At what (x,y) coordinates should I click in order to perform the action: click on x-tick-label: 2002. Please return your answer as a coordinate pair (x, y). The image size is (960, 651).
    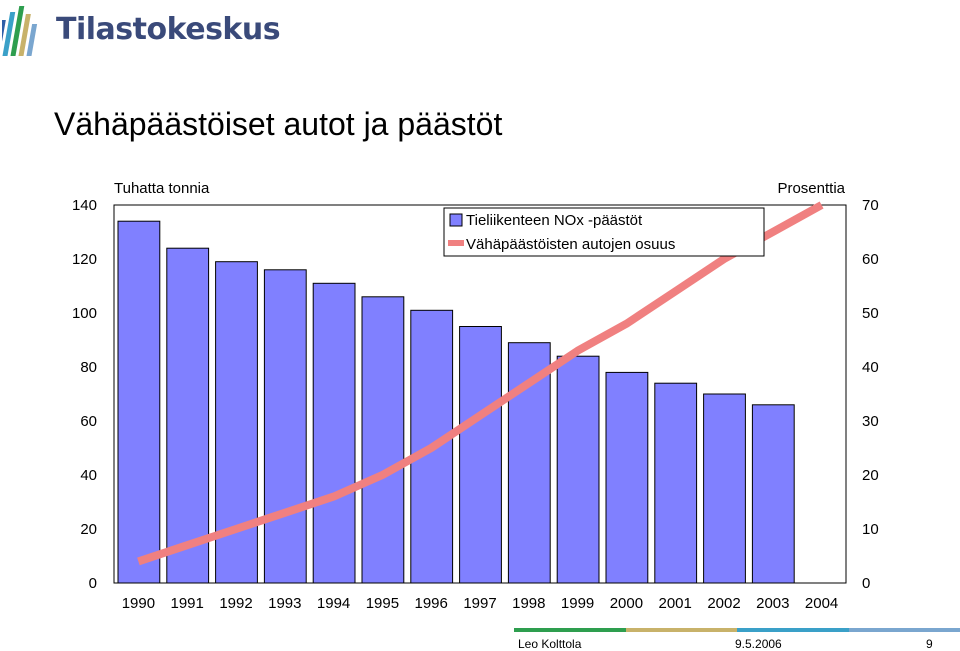
    Looking at the image, I should click on (723, 603).